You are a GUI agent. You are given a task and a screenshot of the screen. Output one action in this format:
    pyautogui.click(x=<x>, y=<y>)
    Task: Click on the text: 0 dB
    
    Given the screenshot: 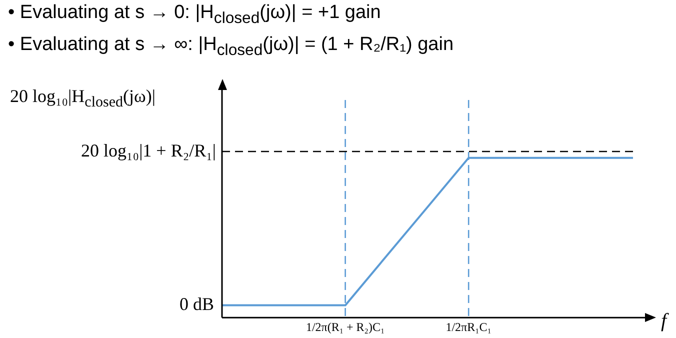 What is the action you would take?
    pyautogui.click(x=196, y=304)
    